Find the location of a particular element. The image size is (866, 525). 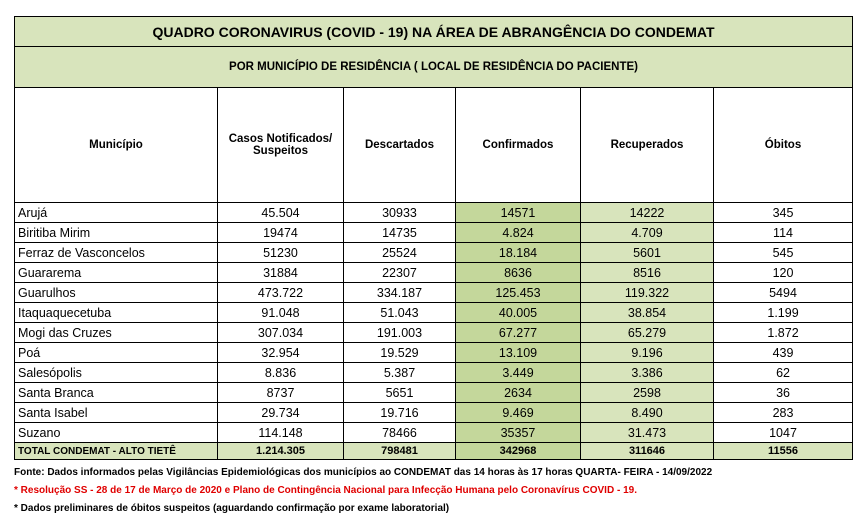

cell: 1047 is located at coordinates (783, 432).